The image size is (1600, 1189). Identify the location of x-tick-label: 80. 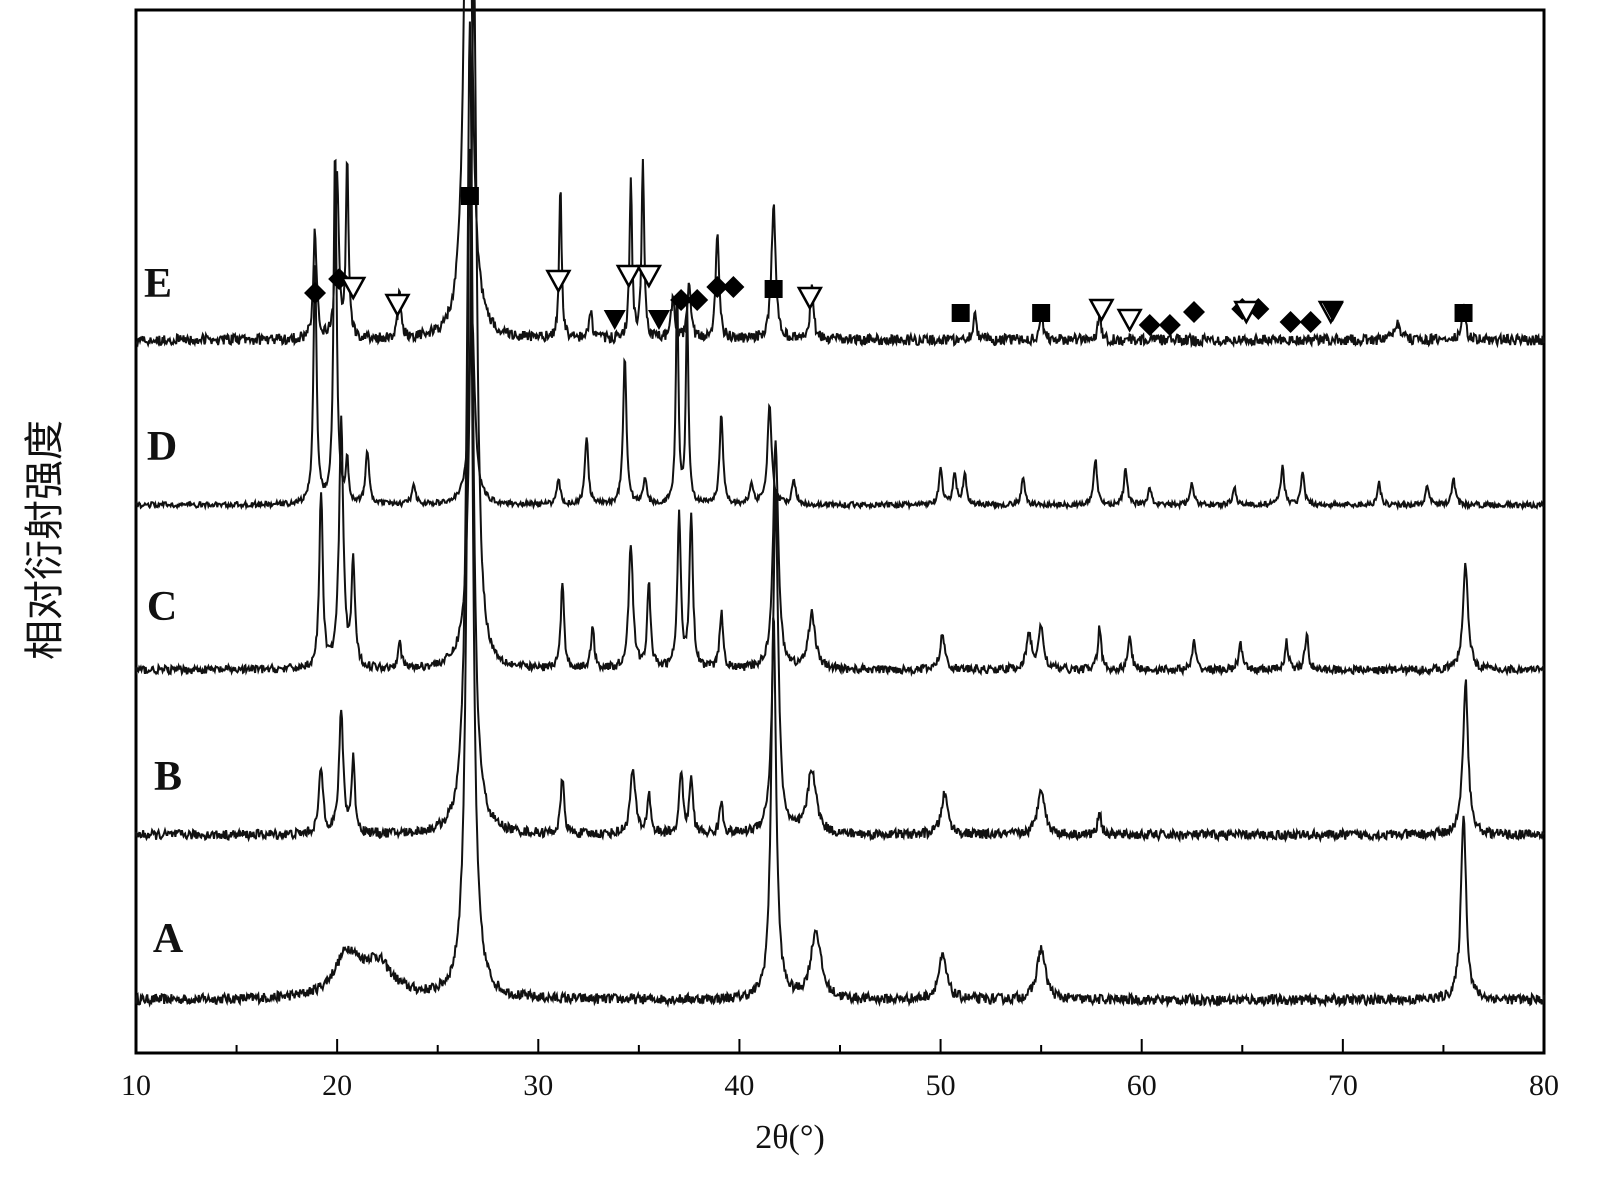
(1544, 1085).